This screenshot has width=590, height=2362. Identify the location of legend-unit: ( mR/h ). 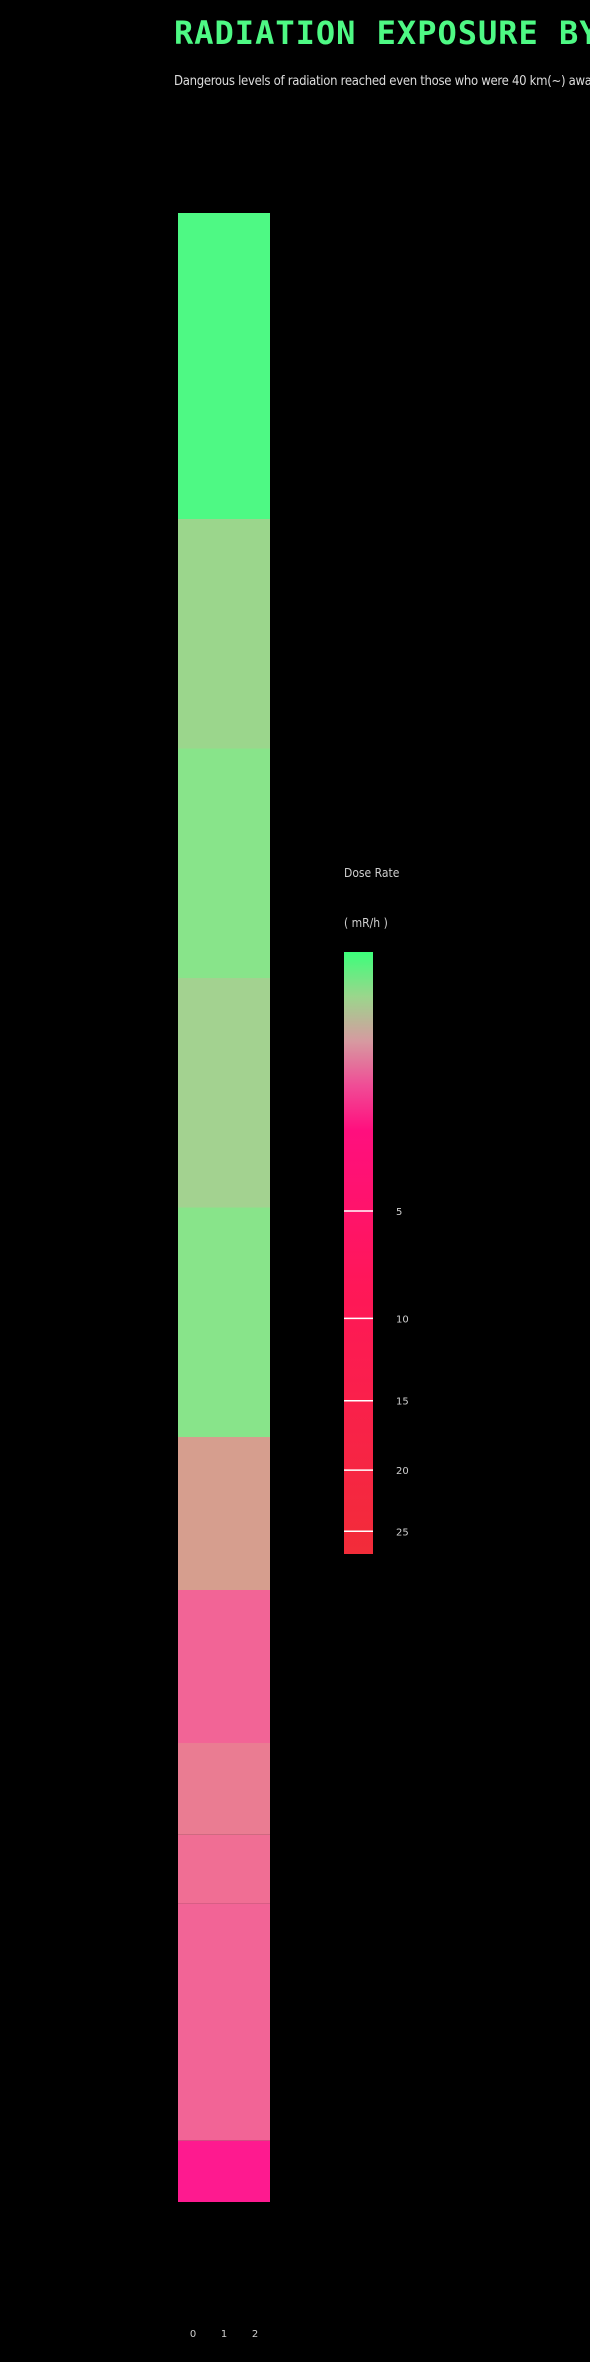
(366, 923).